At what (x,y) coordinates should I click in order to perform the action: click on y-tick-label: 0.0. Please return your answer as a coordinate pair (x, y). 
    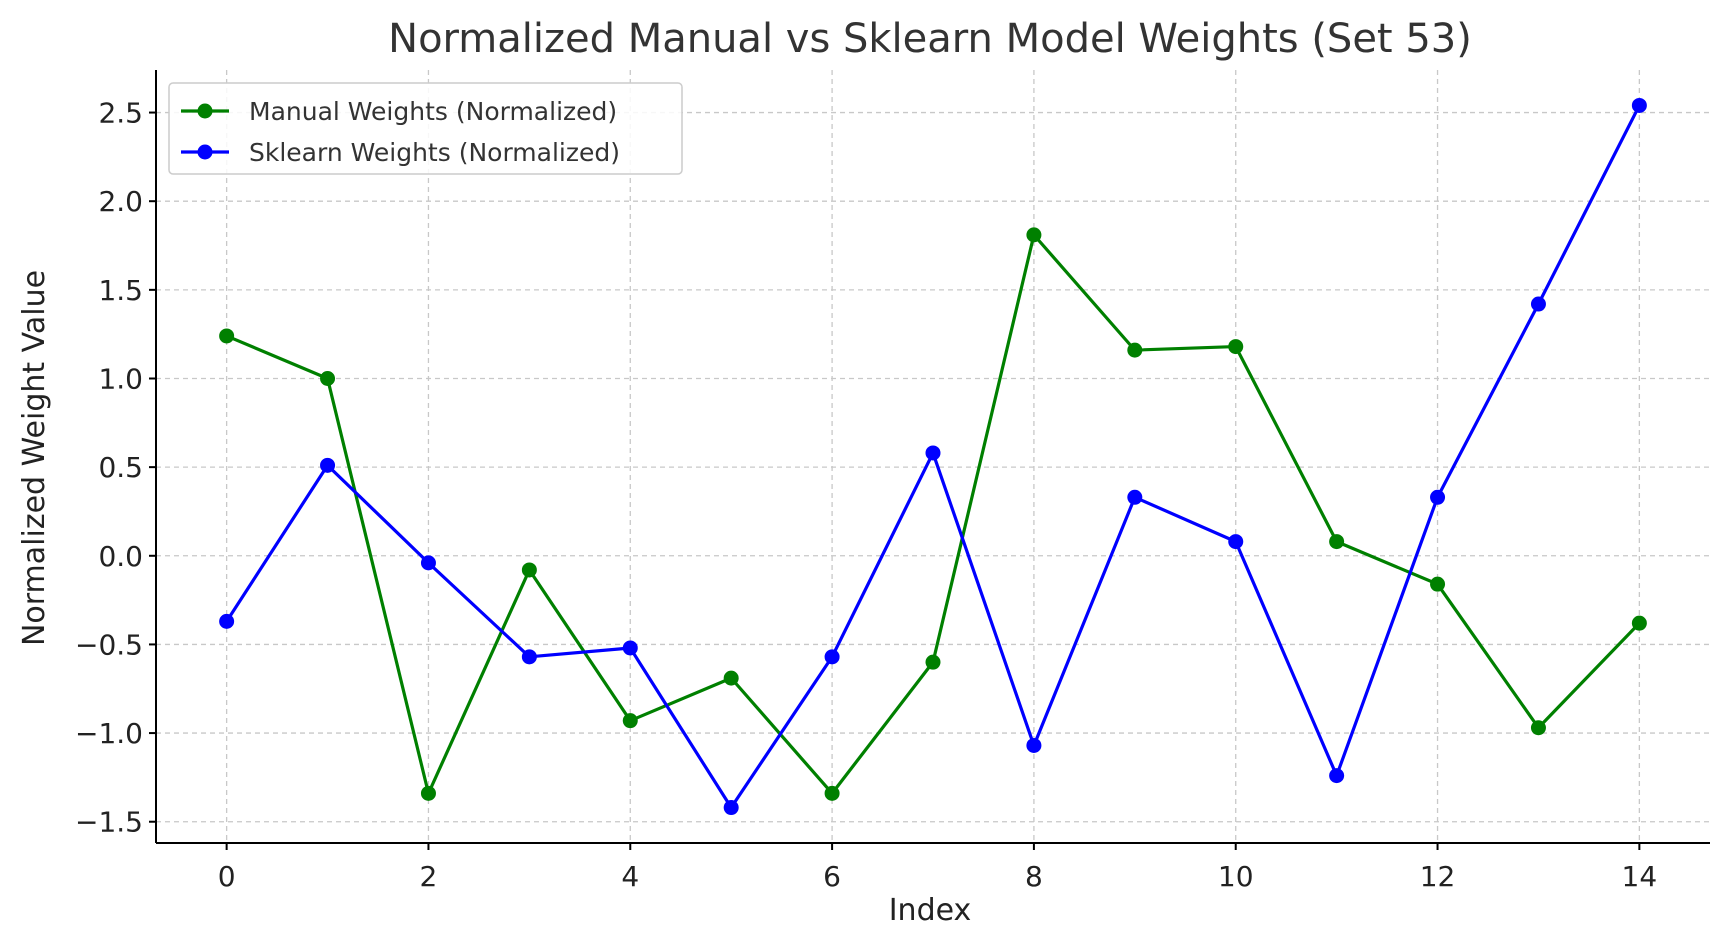
    Looking at the image, I should click on (120, 556).